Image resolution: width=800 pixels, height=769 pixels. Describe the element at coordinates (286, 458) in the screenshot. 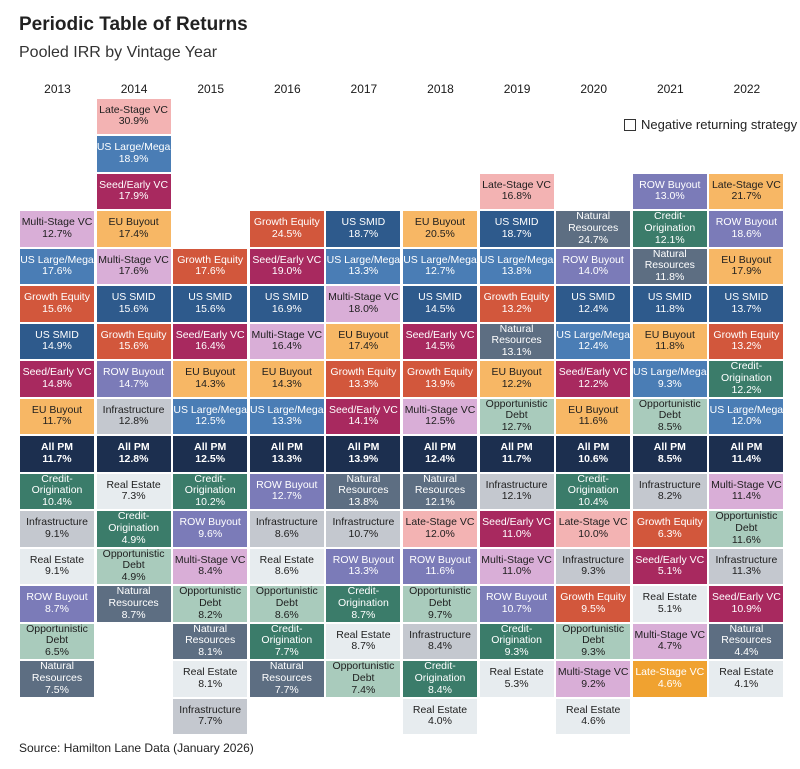

I see `cell-value: 13.3%` at that location.